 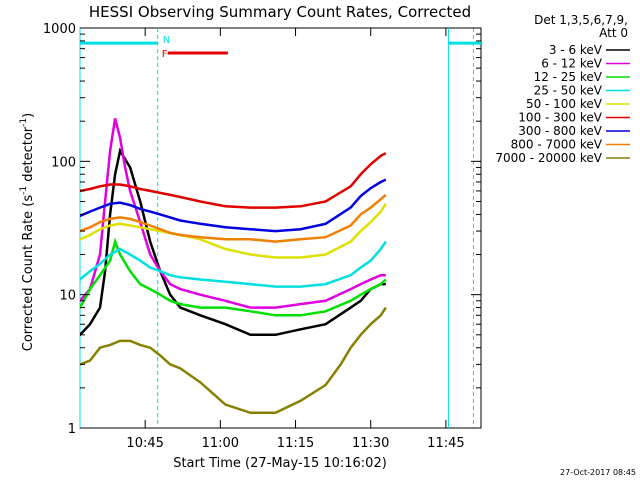 I want to click on legend-label-7: 800 - 7000 keV, so click(x=557, y=145).